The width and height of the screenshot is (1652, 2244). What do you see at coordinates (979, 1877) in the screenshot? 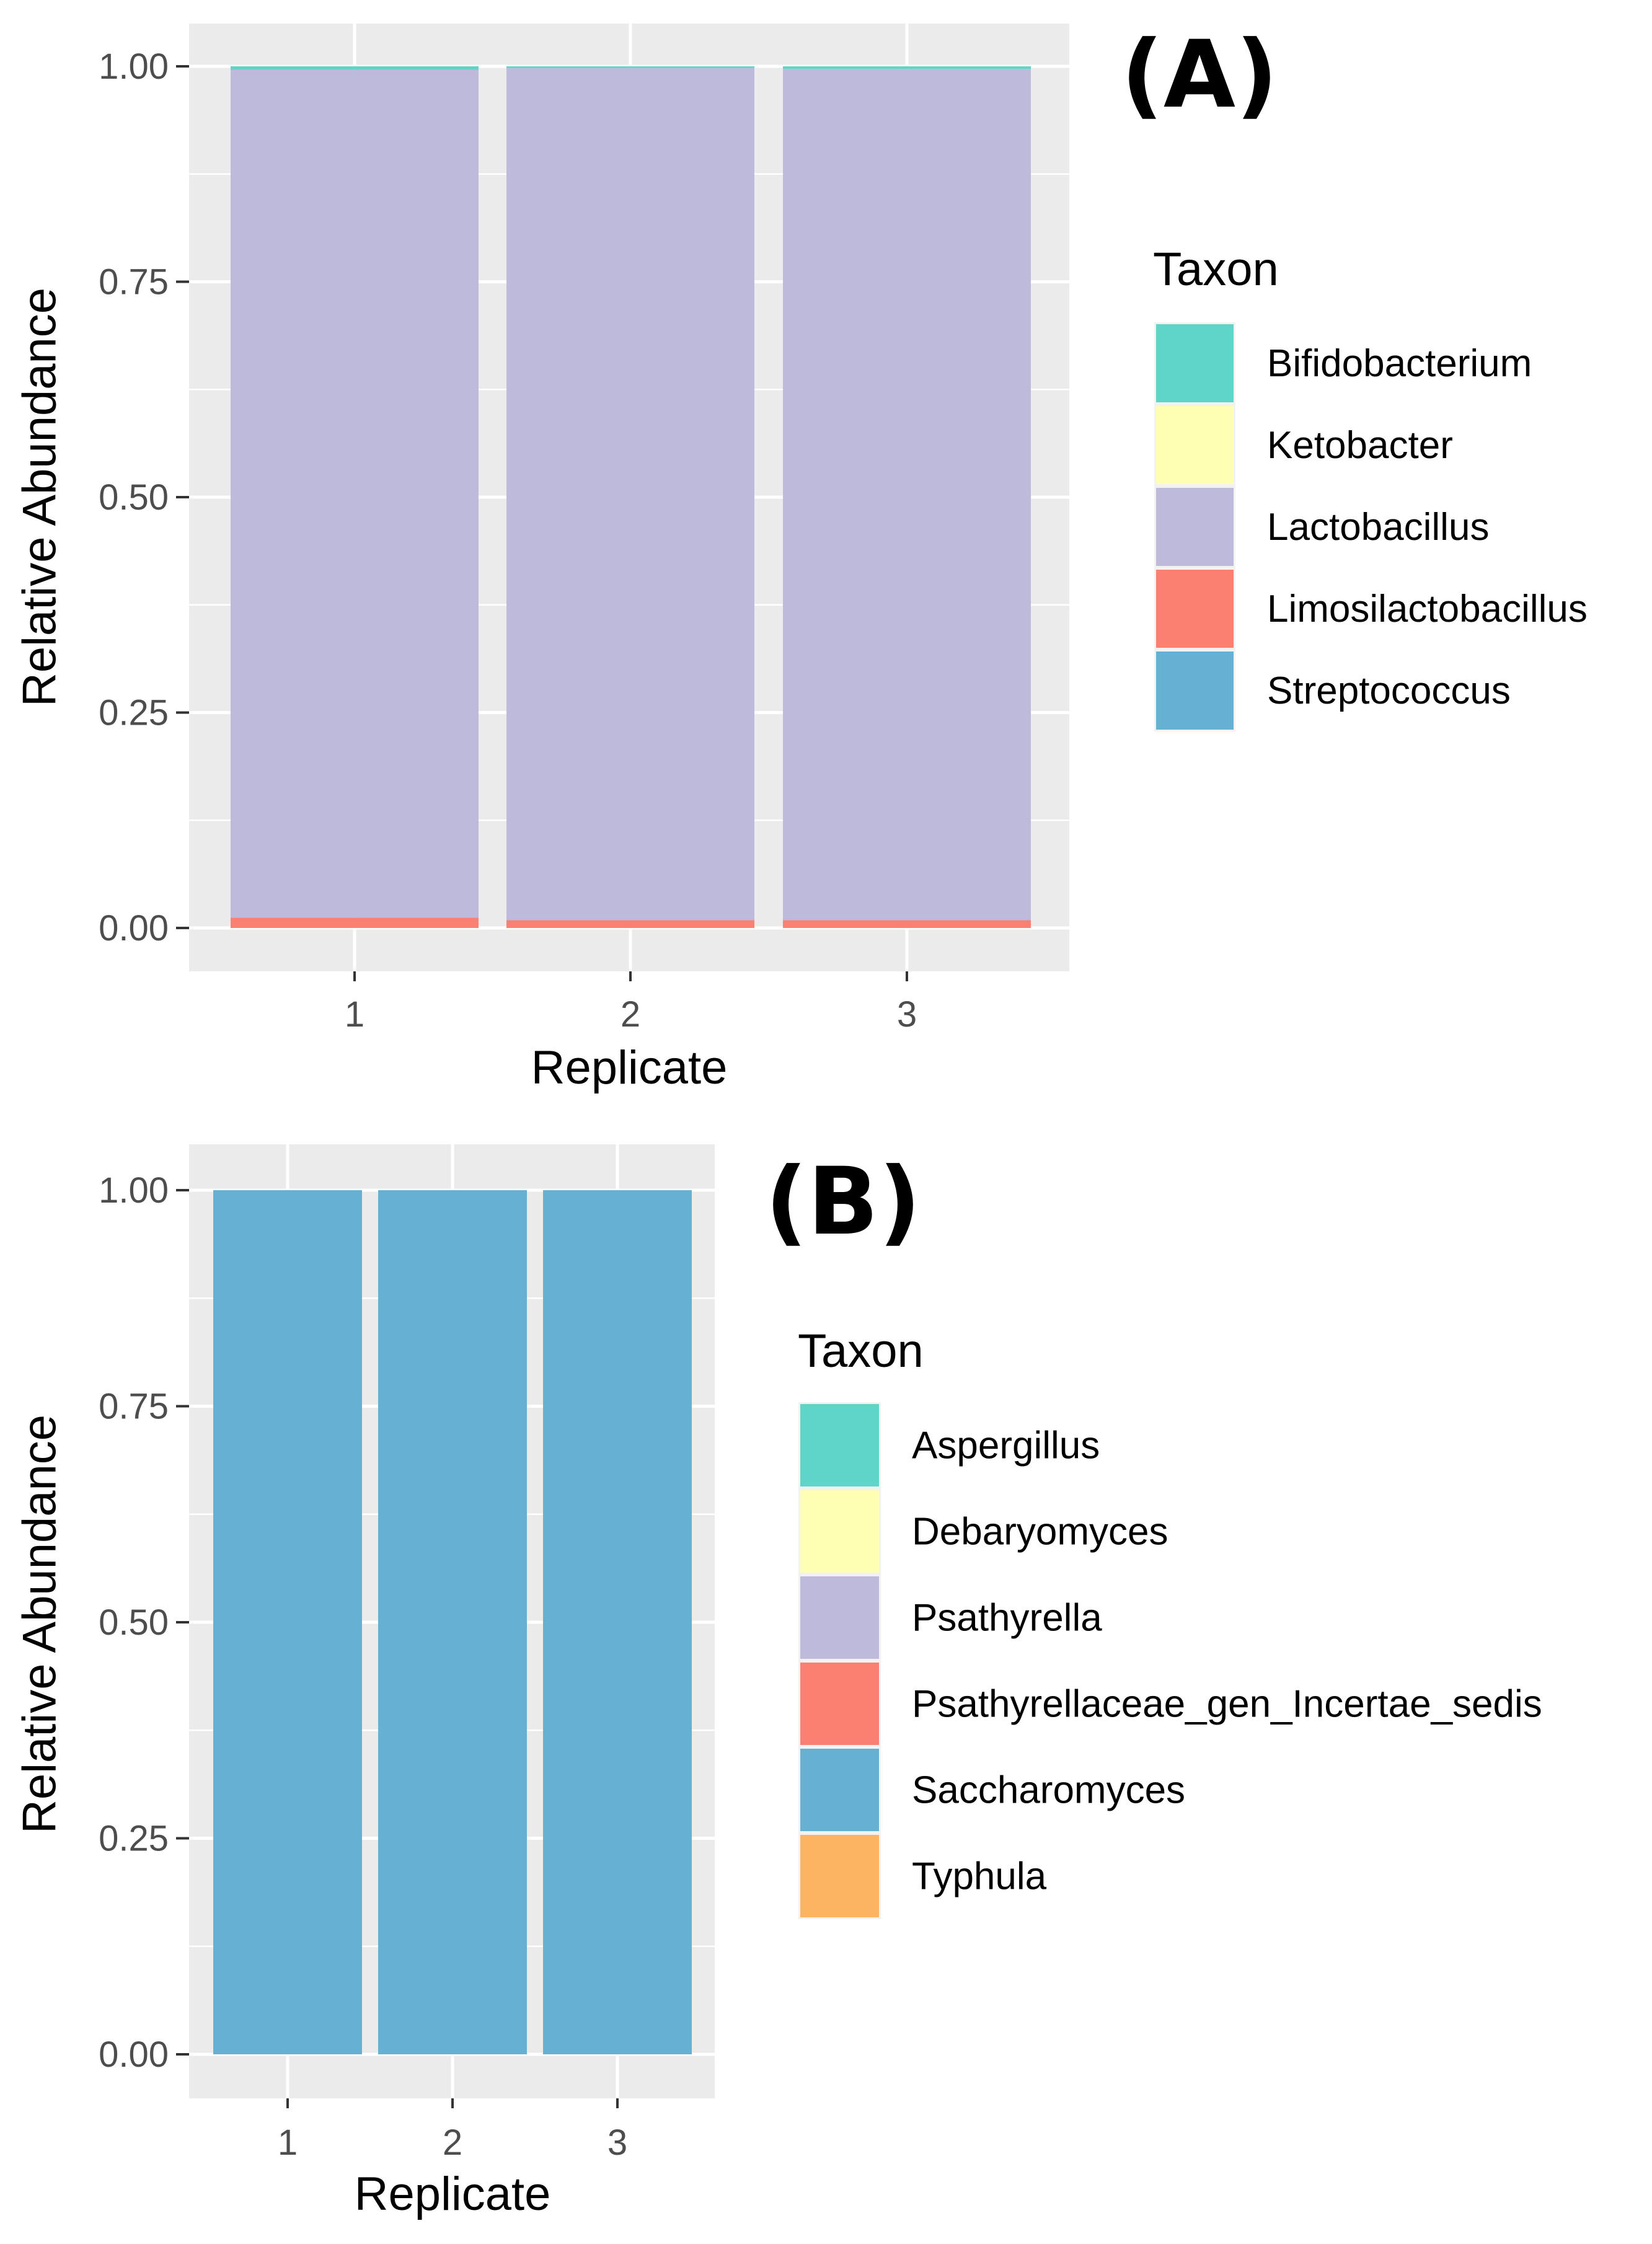
I see `legend-label: Typhula` at bounding box center [979, 1877].